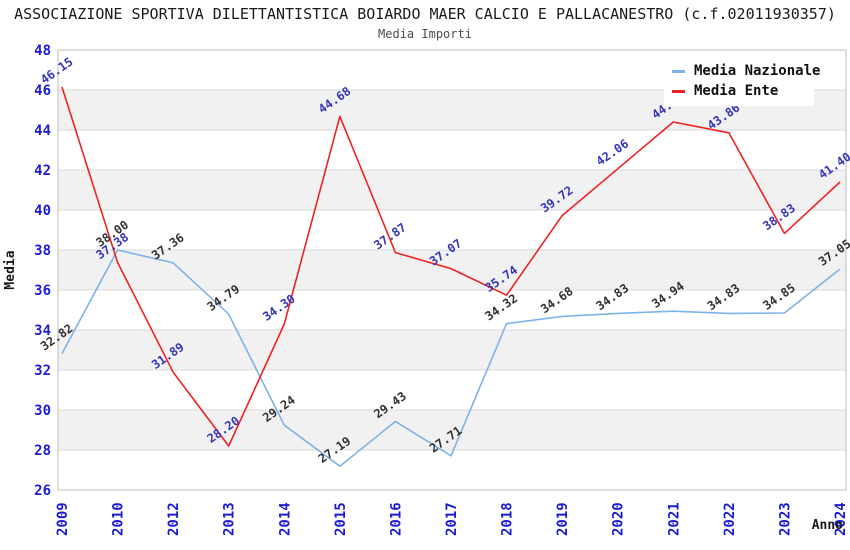 The height and width of the screenshot is (550, 850). What do you see at coordinates (501, 307) in the screenshot?
I see `data-point-label: 34.32` at bounding box center [501, 307].